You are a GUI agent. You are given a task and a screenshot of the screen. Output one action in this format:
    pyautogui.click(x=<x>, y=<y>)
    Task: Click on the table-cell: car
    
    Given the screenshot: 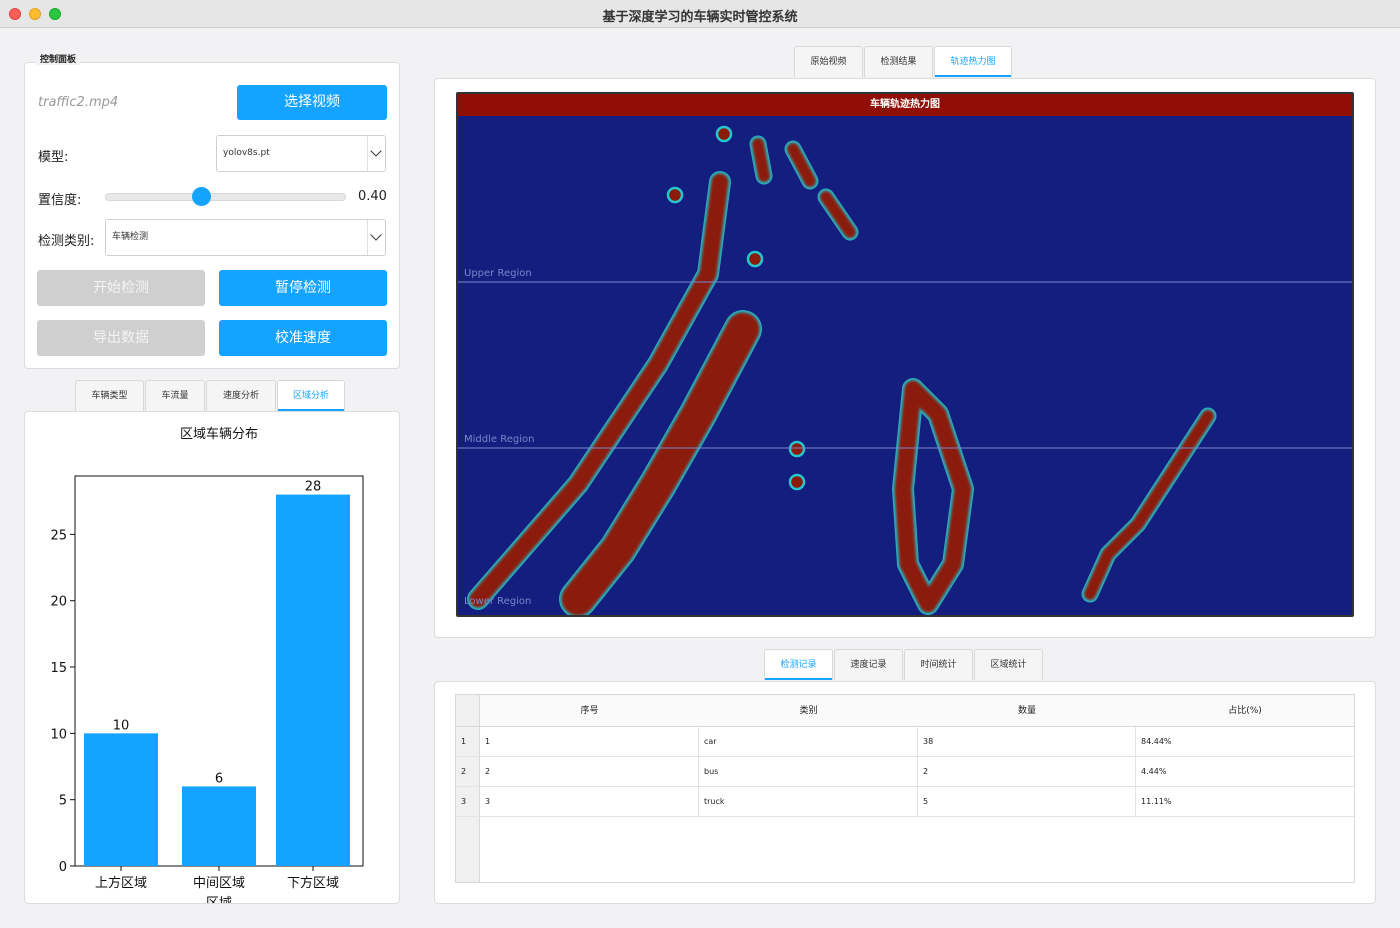 What is the action you would take?
    pyautogui.click(x=808, y=742)
    